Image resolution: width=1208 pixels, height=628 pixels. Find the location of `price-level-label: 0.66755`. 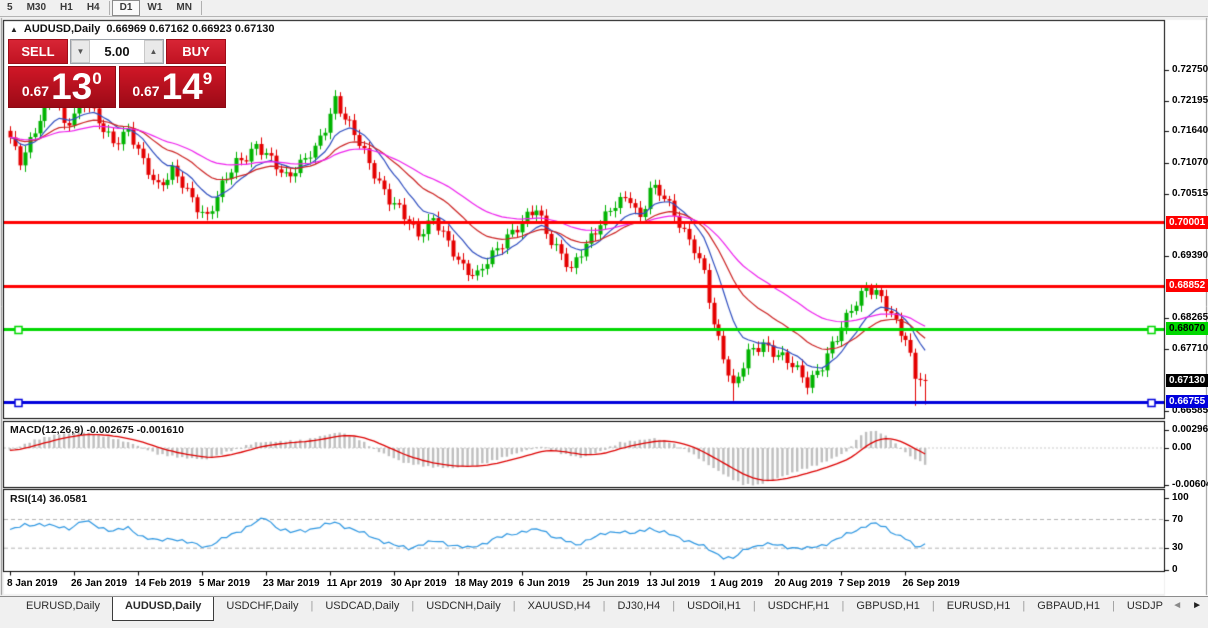

price-level-label: 0.66755 is located at coordinates (1187, 402).